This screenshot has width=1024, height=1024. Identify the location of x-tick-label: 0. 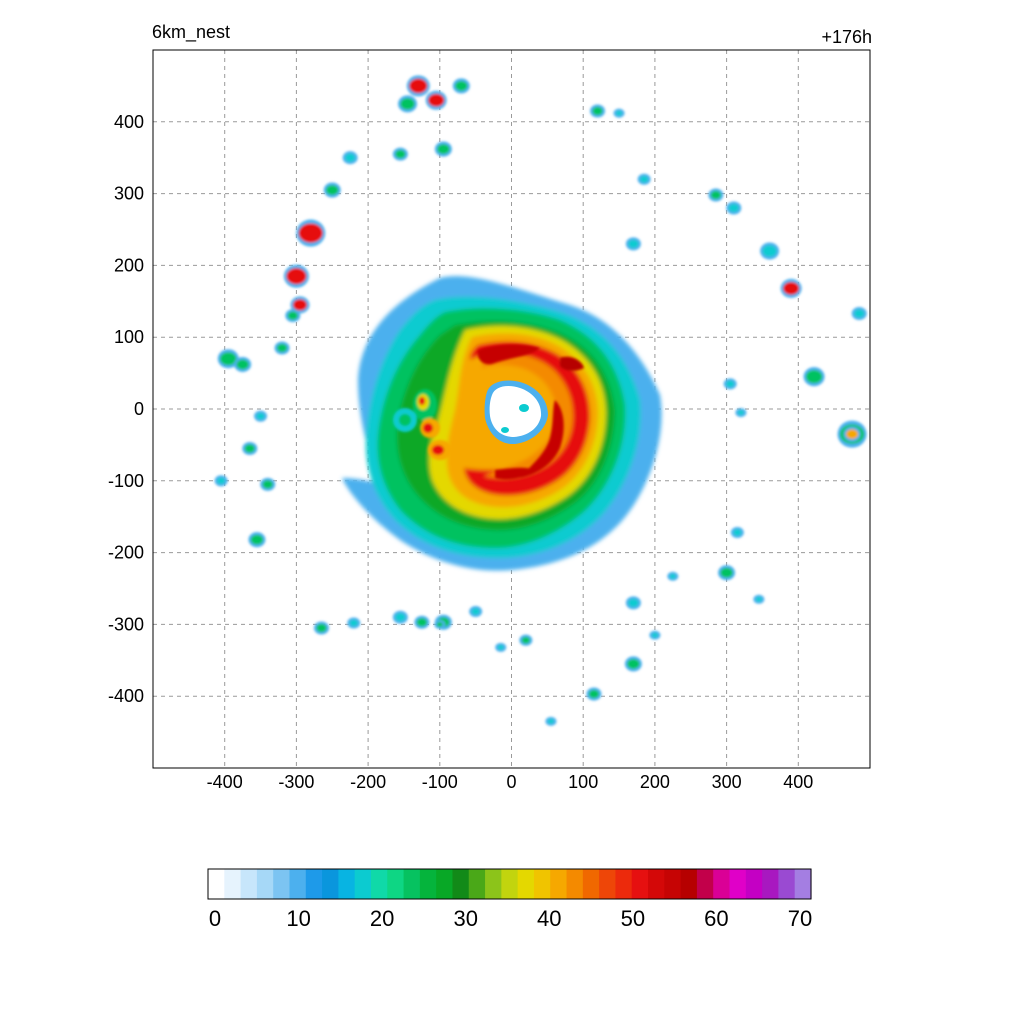
(511, 782).